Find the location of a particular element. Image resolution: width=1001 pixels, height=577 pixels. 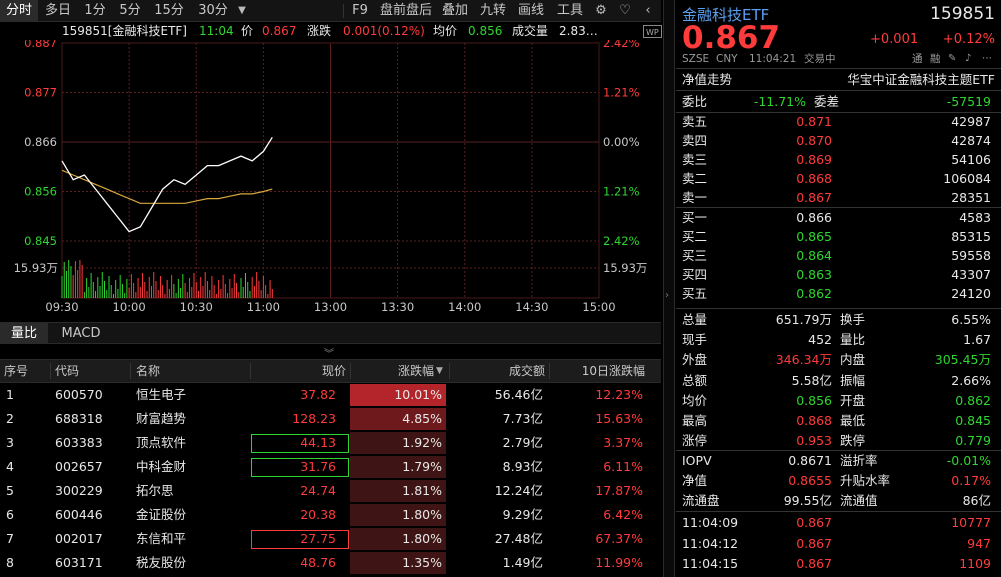

row-name: 拓尔思 is located at coordinates (155, 490).